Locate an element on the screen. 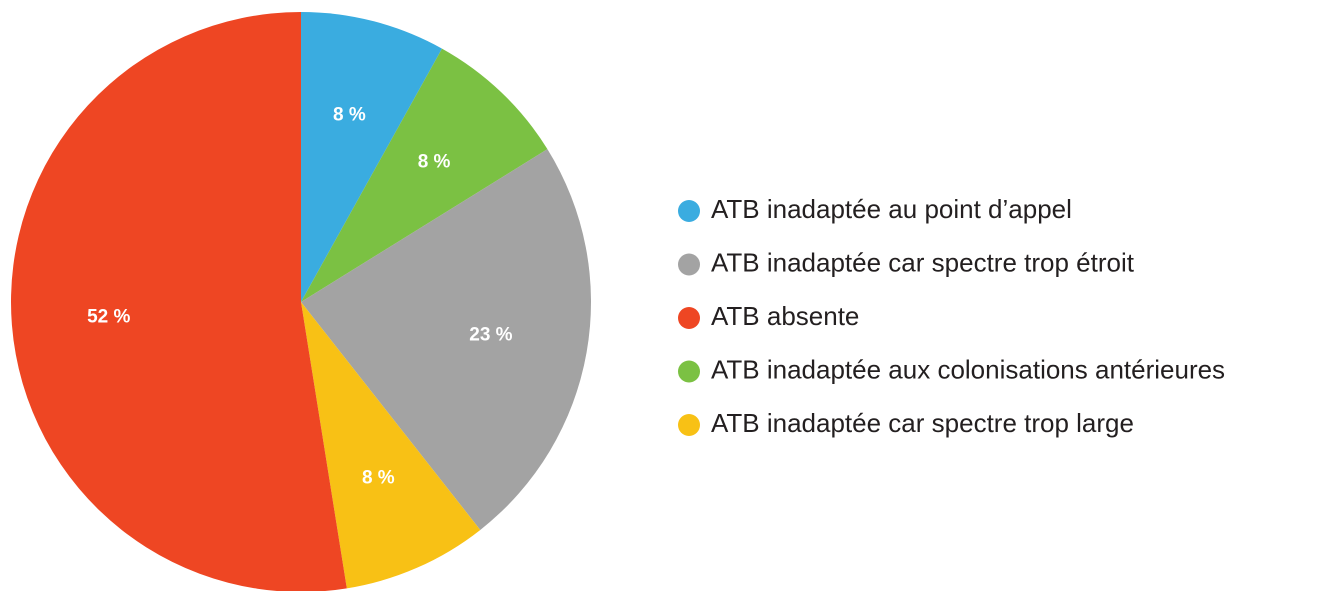 The image size is (1339, 591). legend-label: ATB inadaptée au point d’appel is located at coordinates (891, 209).